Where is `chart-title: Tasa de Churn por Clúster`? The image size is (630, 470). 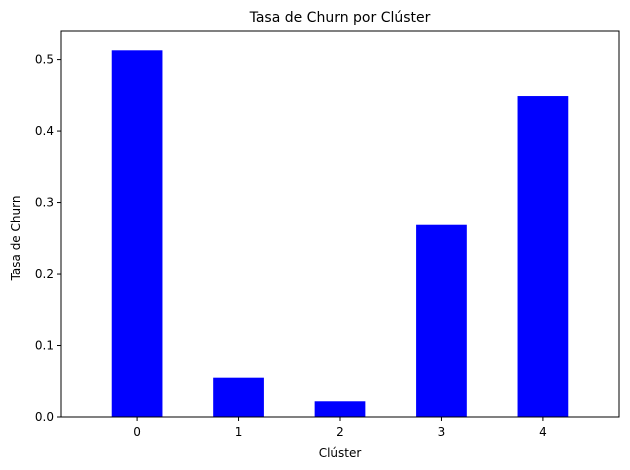
chart-title: Tasa de Churn por Clúster is located at coordinates (340, 18).